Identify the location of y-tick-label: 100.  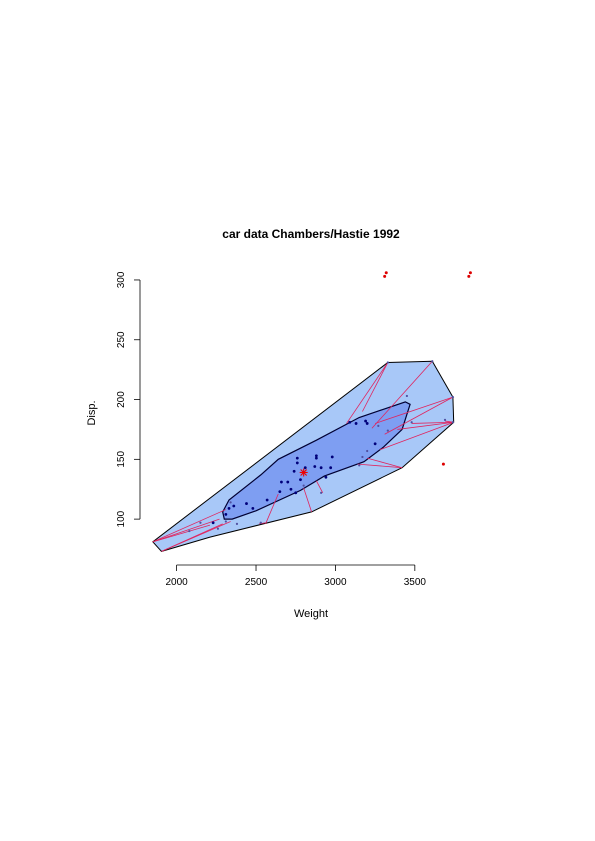
(121, 518).